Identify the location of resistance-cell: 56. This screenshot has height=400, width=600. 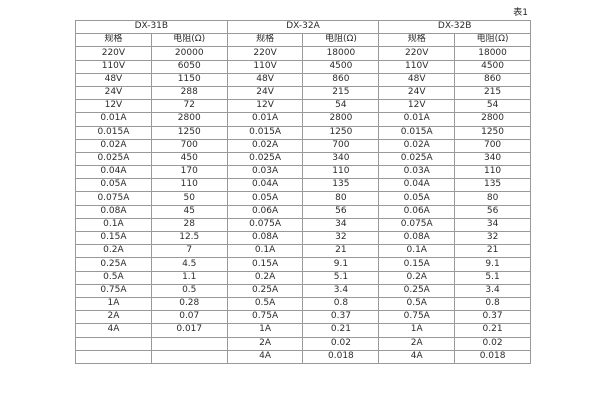
(492, 211).